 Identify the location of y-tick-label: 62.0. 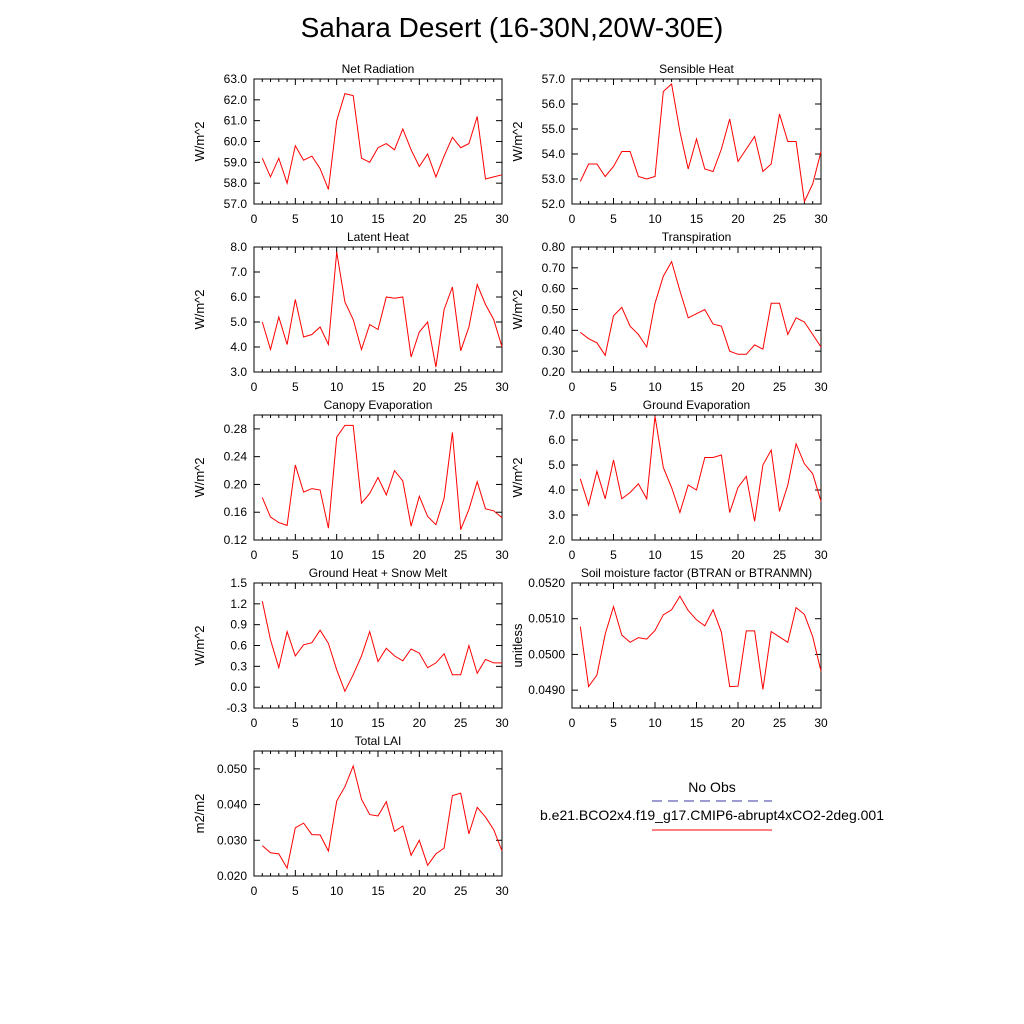
(236, 100).